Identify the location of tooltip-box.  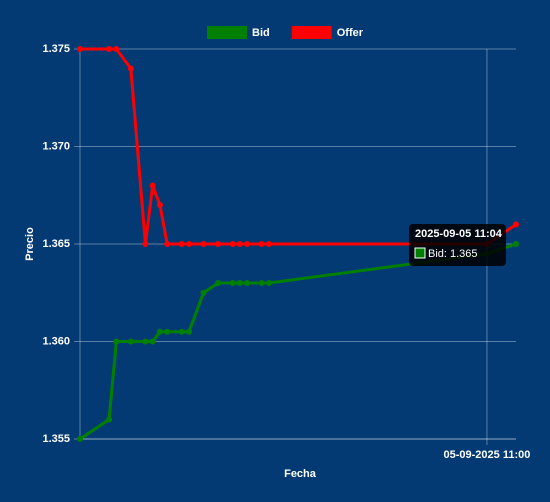
(457, 245).